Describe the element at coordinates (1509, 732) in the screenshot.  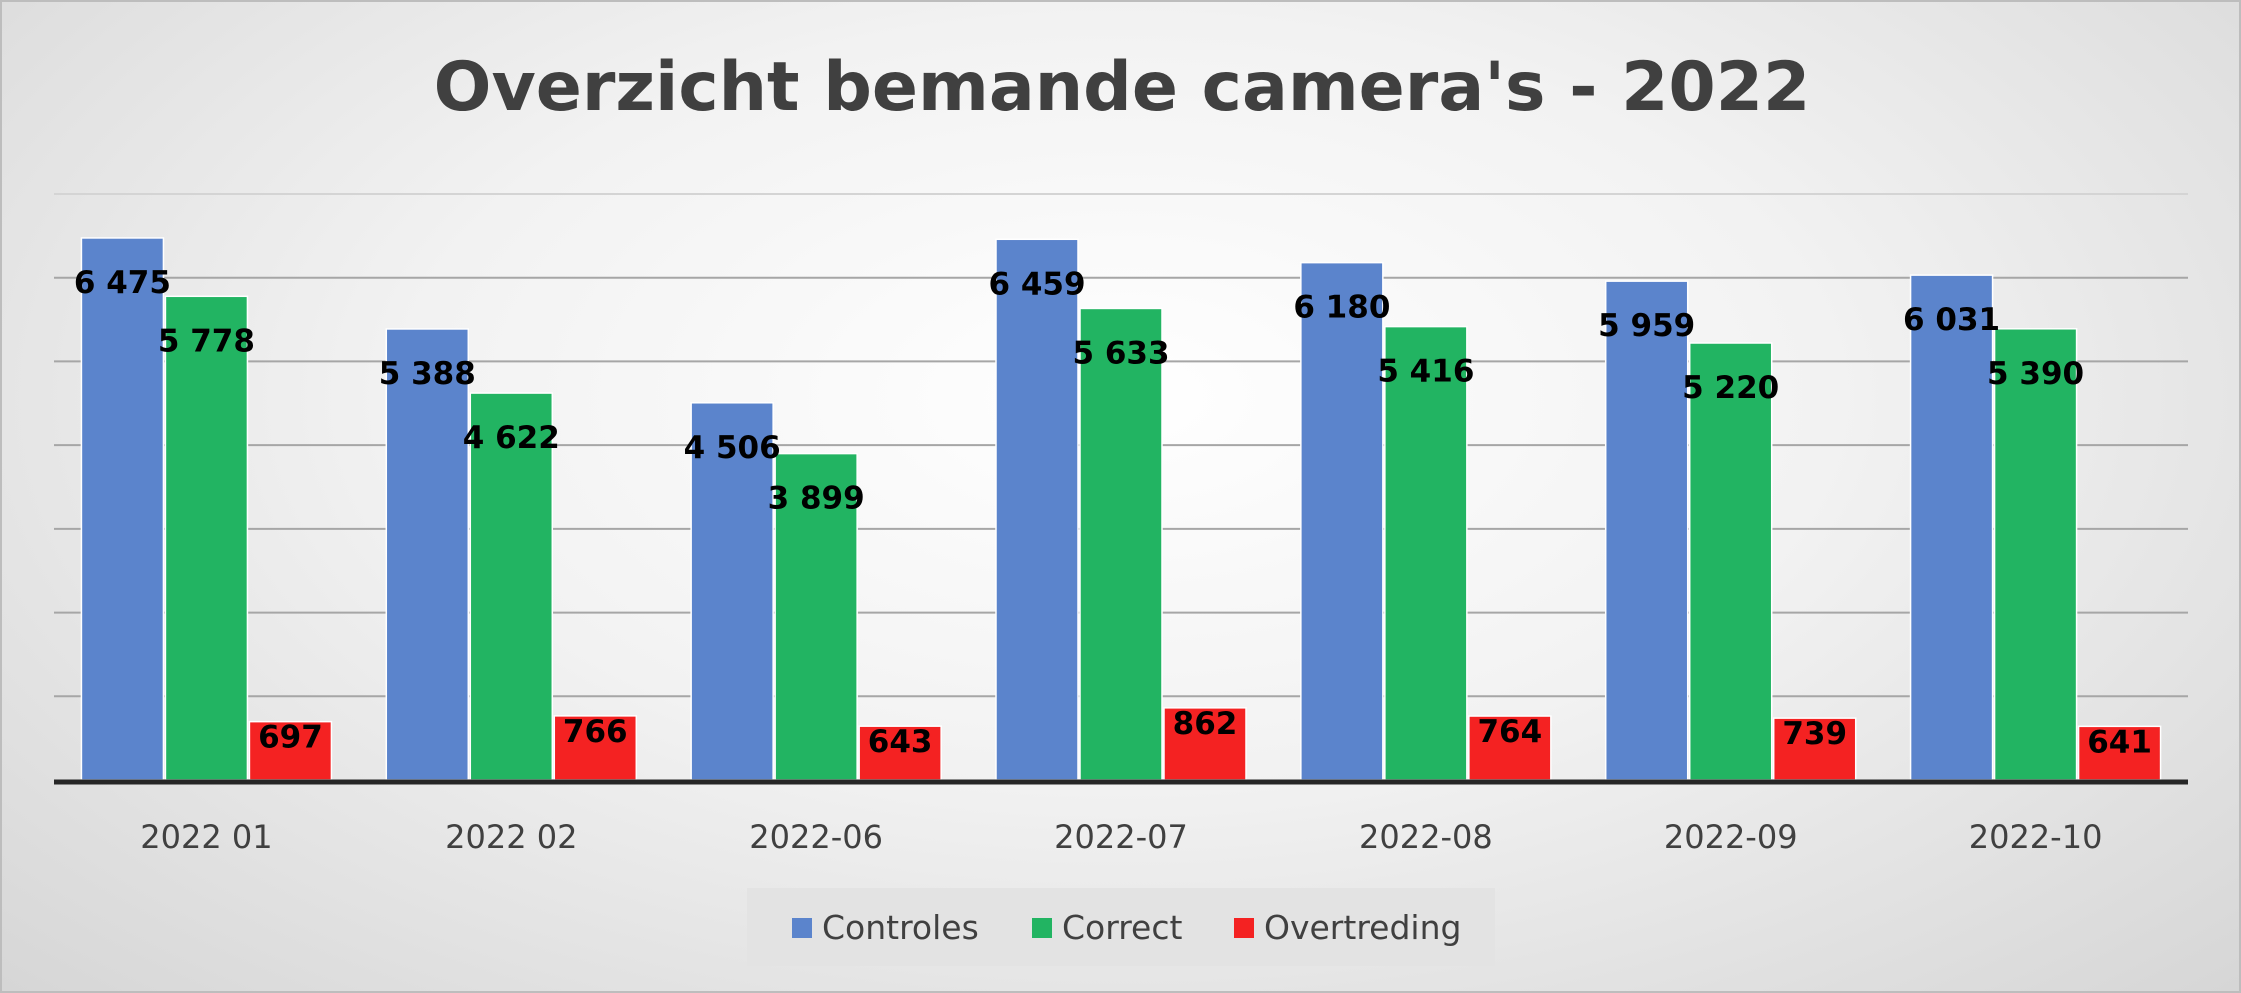
I see `data-label: 764` at that location.